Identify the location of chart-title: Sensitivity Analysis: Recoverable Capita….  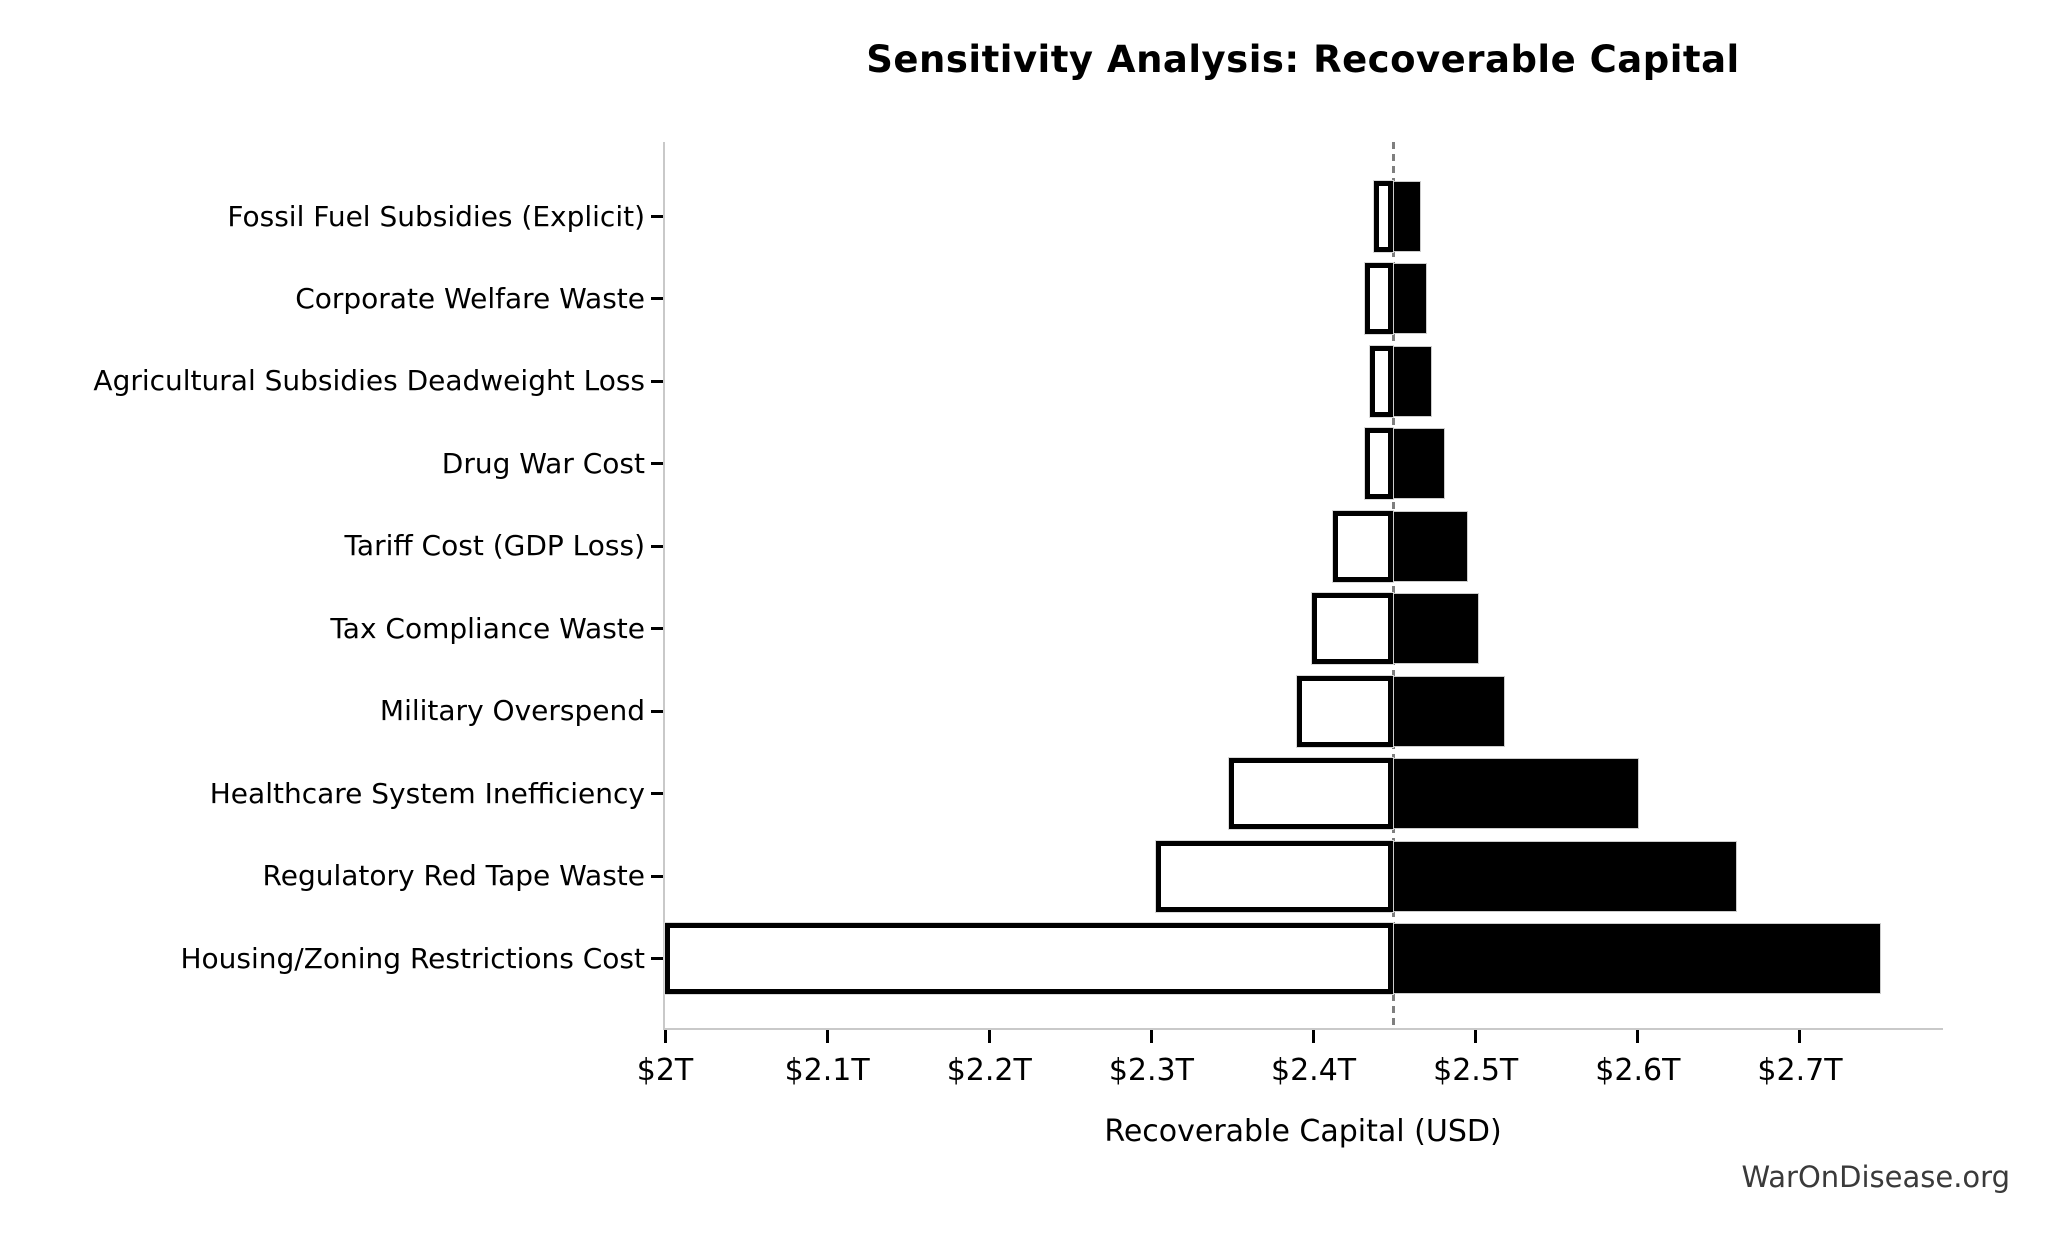
(1303, 59).